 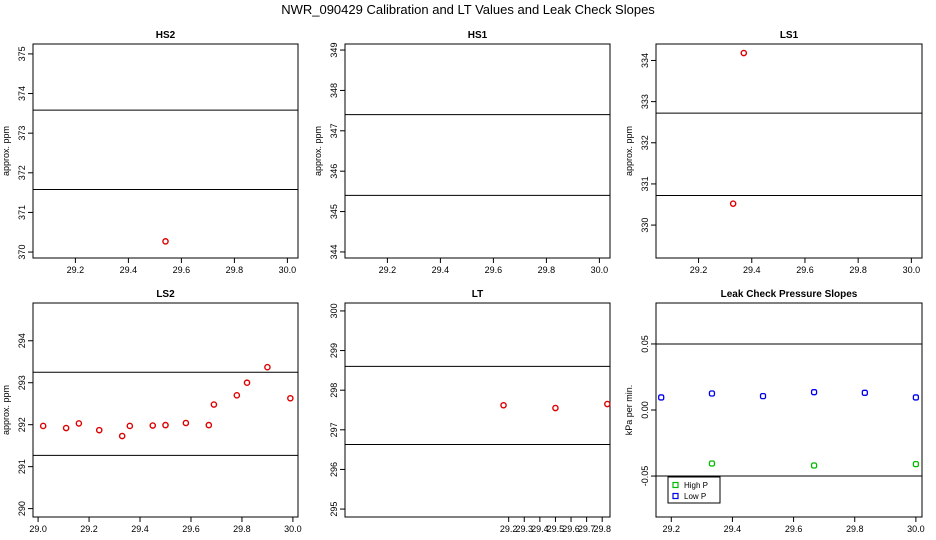 What do you see at coordinates (789, 35) in the screenshot?
I see `panel-title: LS1` at bounding box center [789, 35].